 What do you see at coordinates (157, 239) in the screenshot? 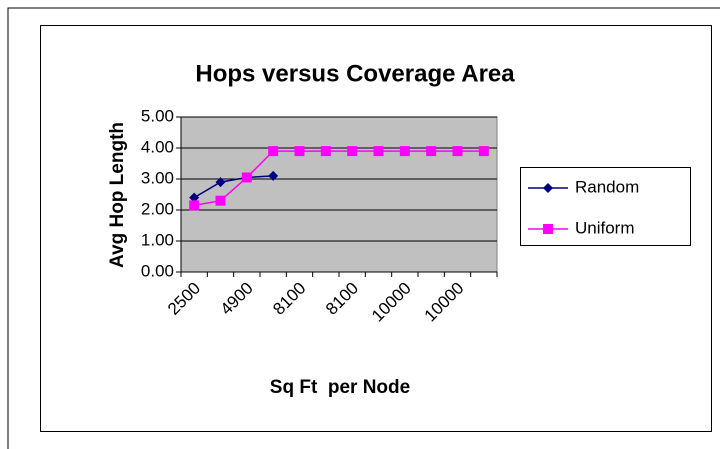
I see `y-tick-label: 1.00` at bounding box center [157, 239].